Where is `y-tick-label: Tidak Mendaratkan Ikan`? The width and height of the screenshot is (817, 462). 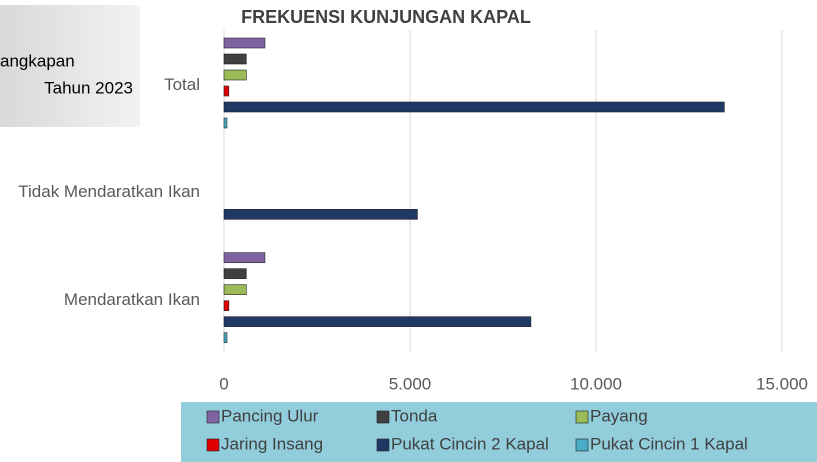 y-tick-label: Tidak Mendaratkan Ikan is located at coordinates (109, 192).